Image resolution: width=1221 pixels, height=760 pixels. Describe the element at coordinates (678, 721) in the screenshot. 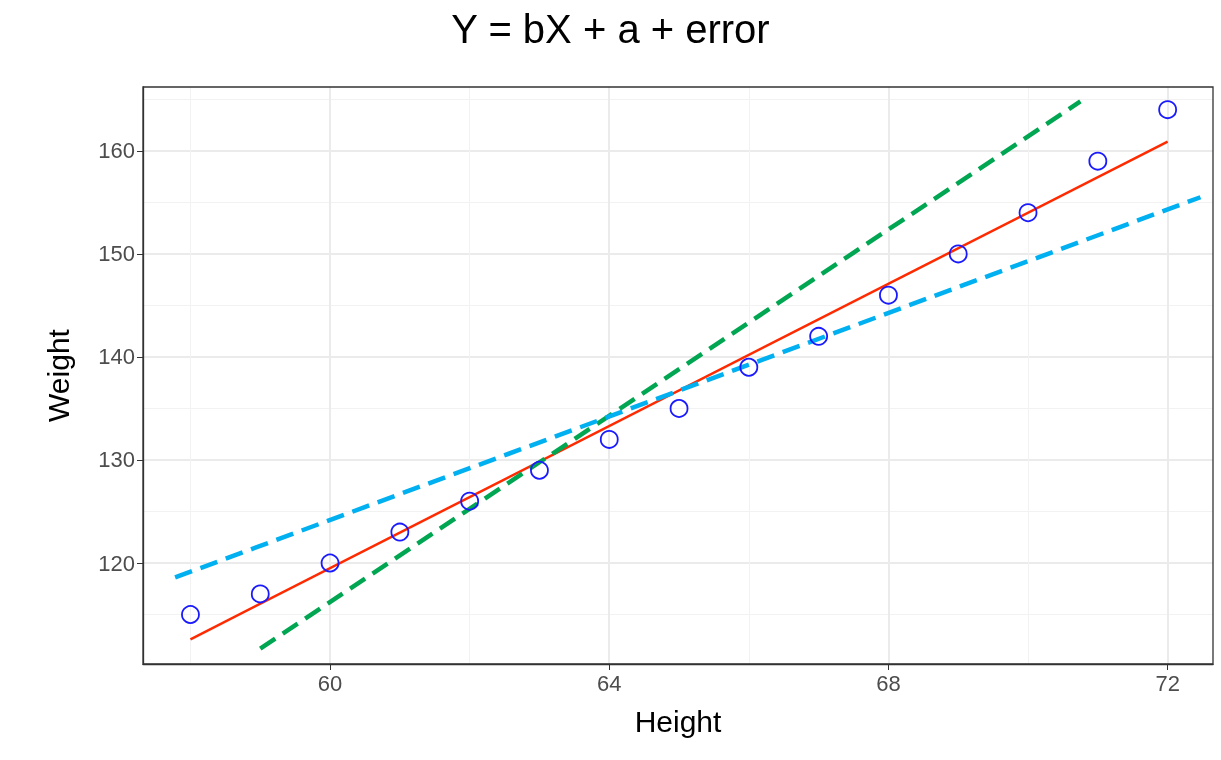

I see `x-axis-title: Height` at that location.